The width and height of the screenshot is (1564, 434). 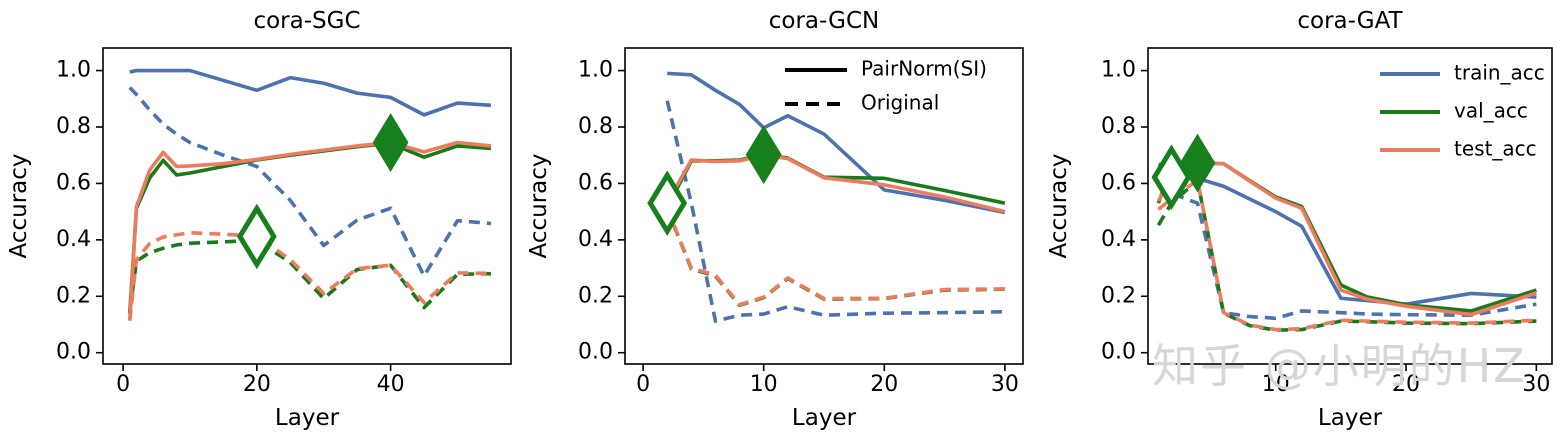 What do you see at coordinates (1495, 149) in the screenshot?
I see `legend-label-test_acc: test_acc` at bounding box center [1495, 149].